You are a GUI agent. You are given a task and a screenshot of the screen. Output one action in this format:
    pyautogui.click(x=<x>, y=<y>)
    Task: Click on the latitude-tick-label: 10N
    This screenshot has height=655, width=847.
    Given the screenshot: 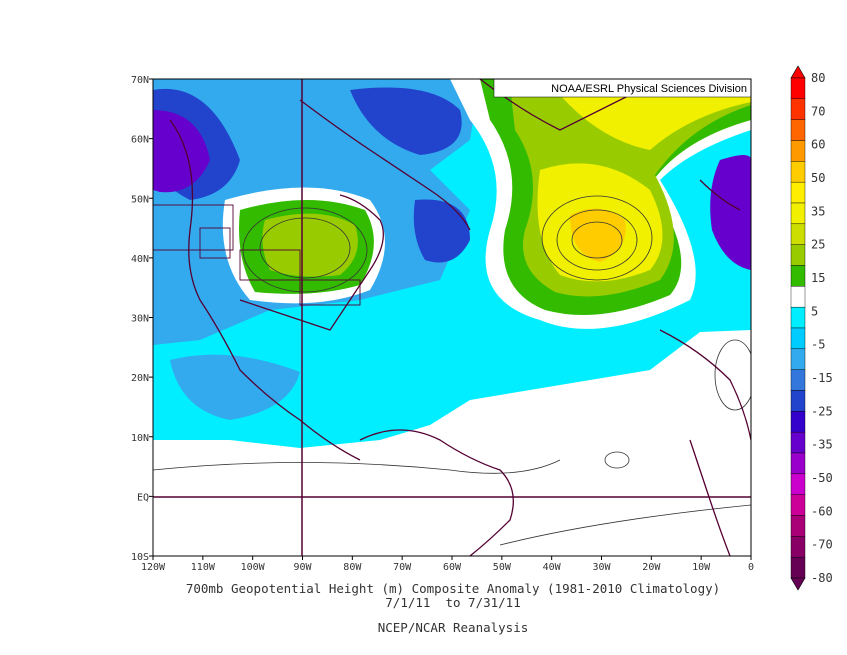 What is the action you would take?
    pyautogui.click(x=140, y=438)
    